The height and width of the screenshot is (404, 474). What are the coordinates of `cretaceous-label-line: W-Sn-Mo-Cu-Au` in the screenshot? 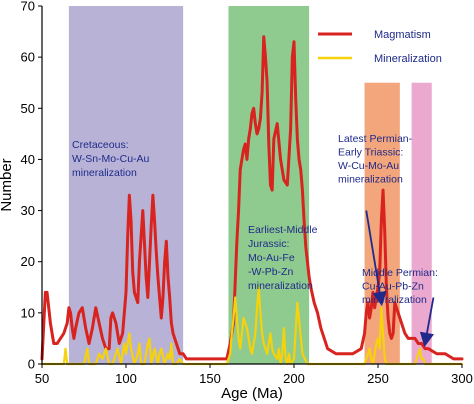 It's located at (111, 159).